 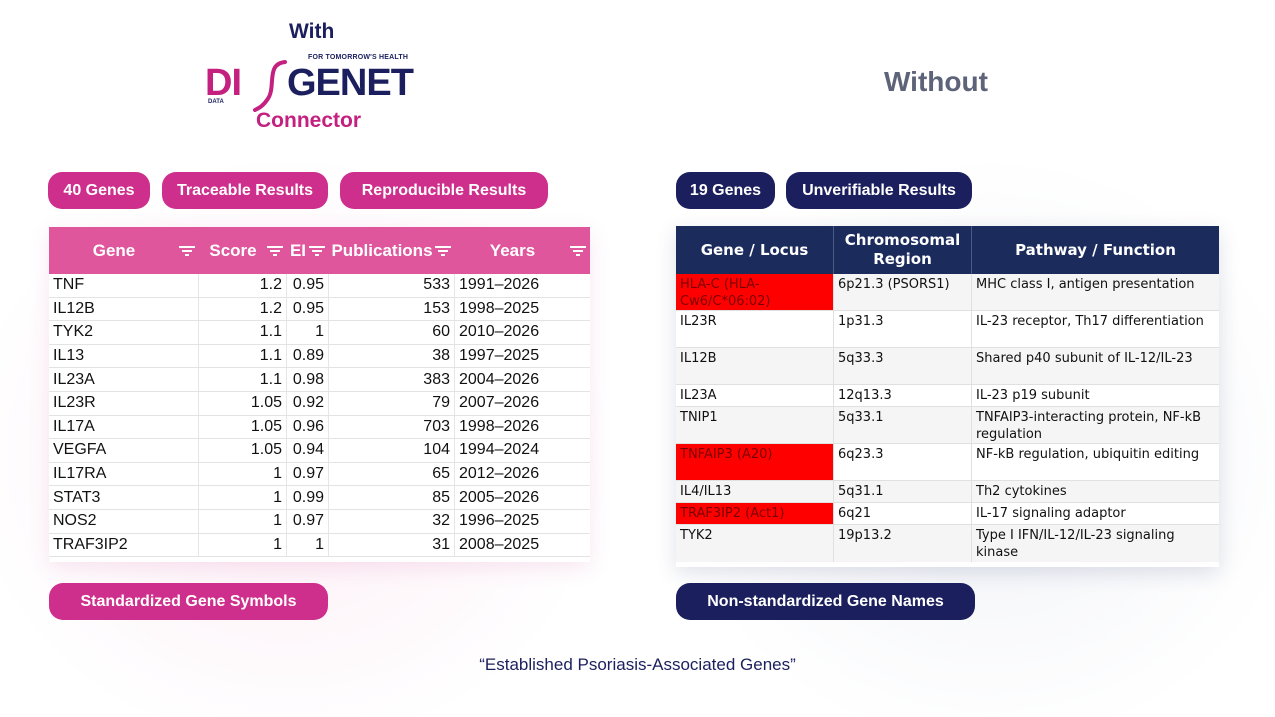 I want to click on gene-locus-cell: IL23A, so click(x=755, y=395).